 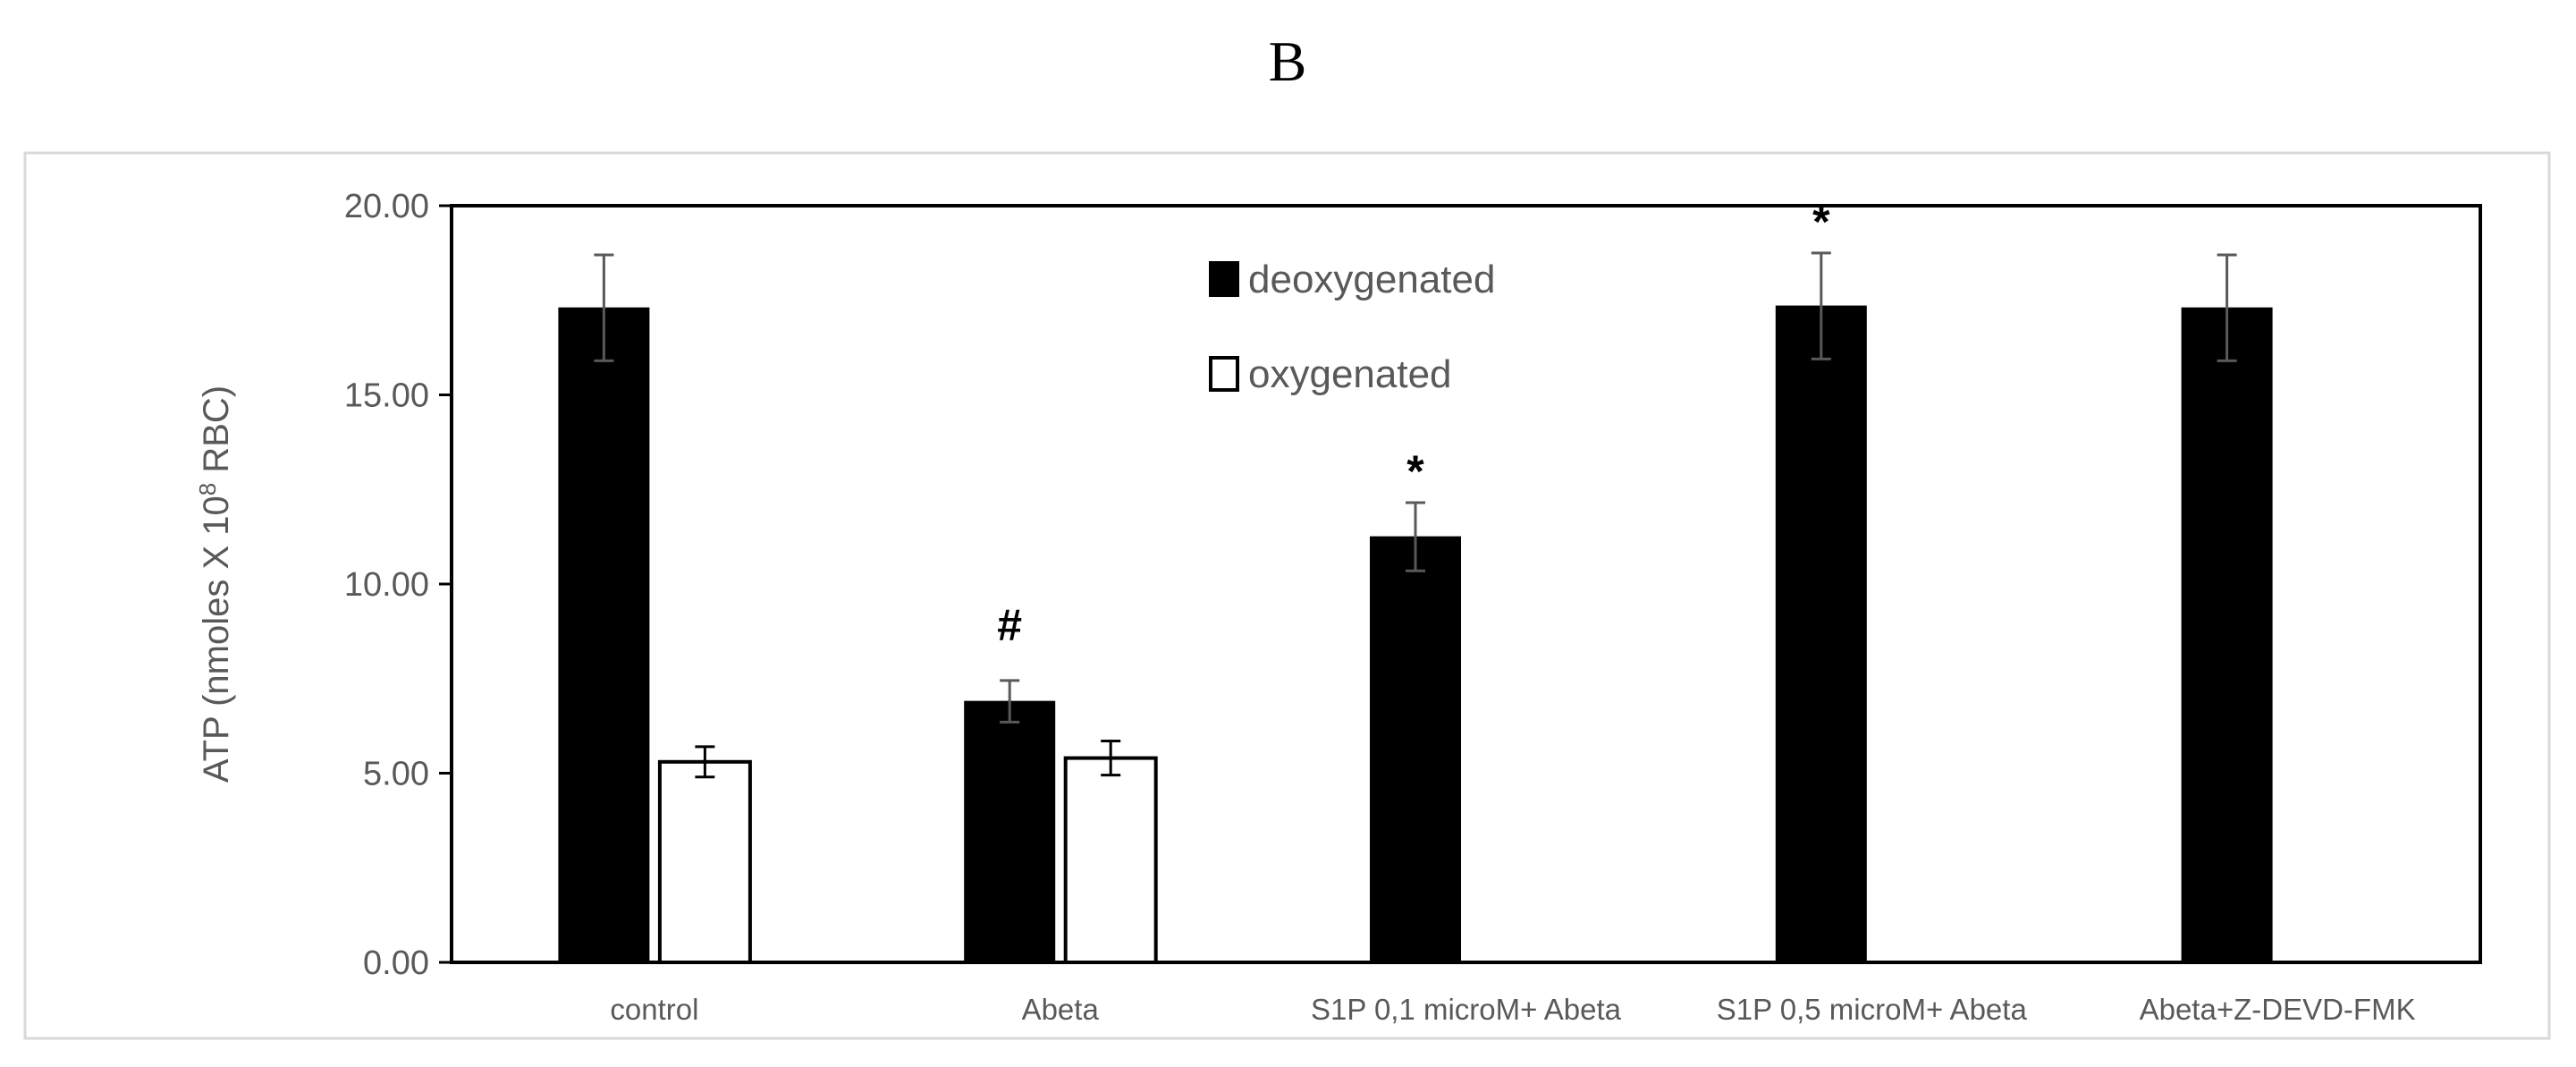 I want to click on category-label: S1P 0,5 microM+ Abeta, so click(x=1872, y=1009).